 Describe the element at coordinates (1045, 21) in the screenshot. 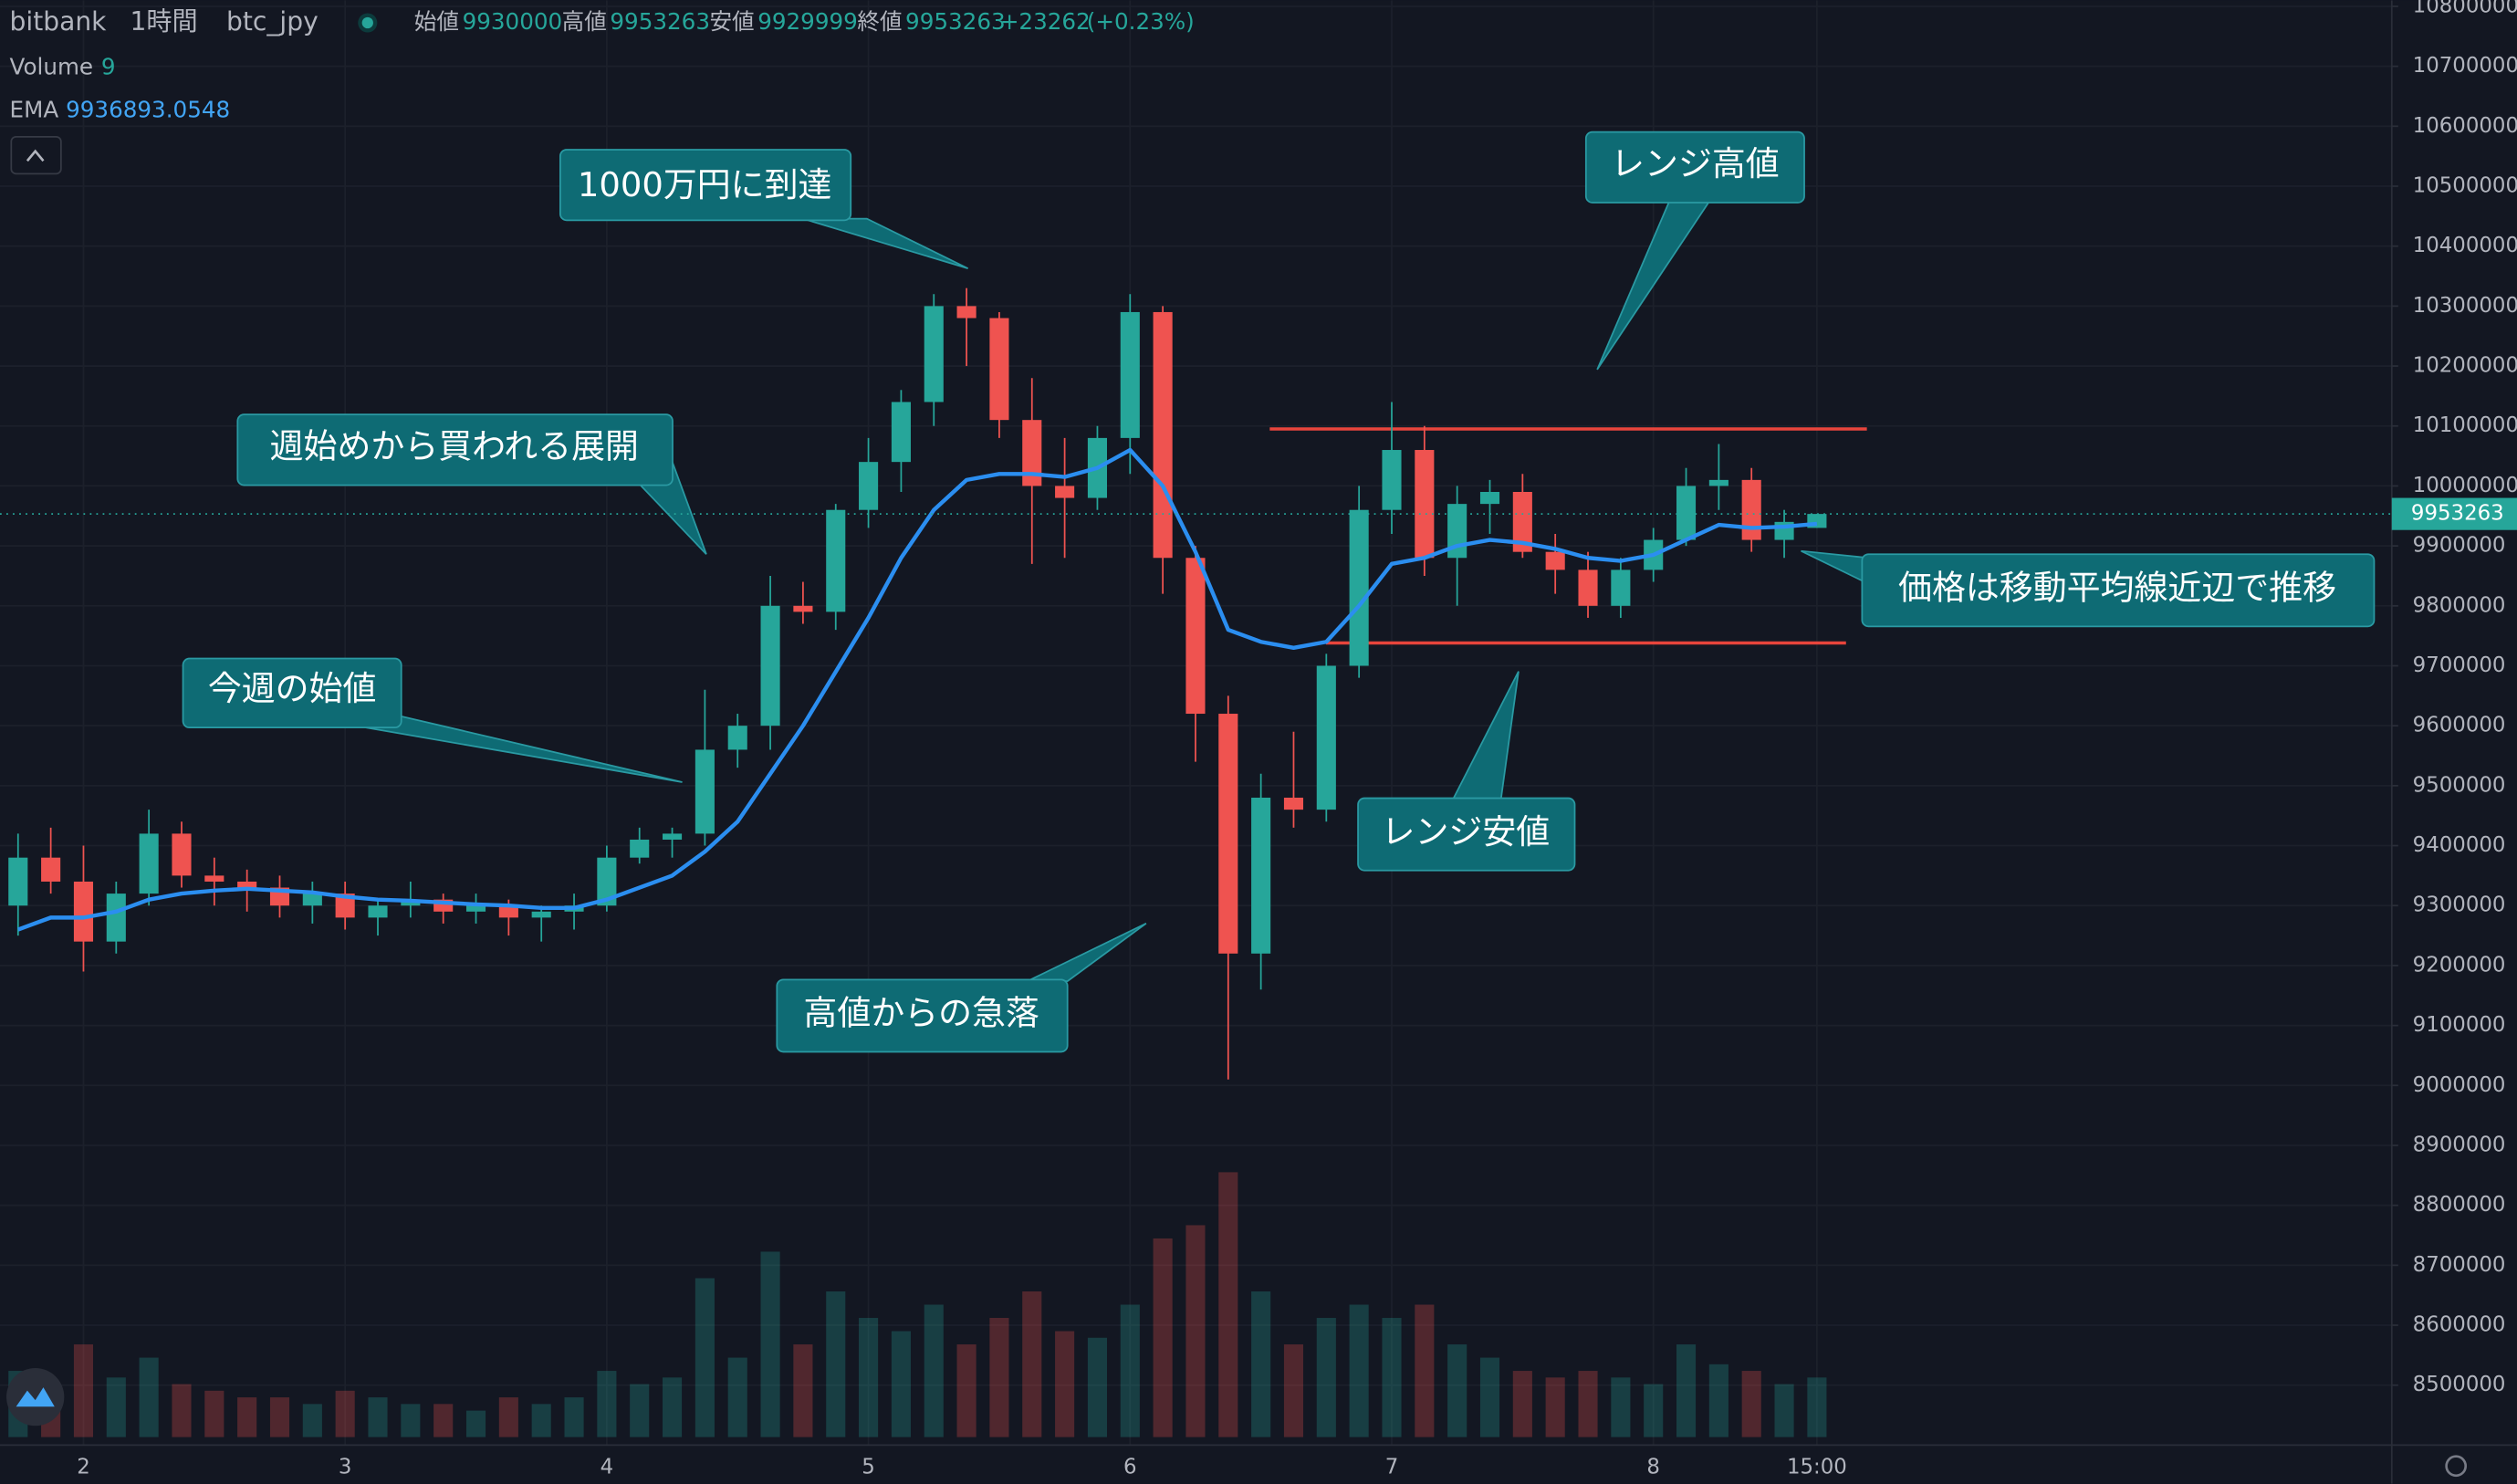

I see `change: +23262` at that location.